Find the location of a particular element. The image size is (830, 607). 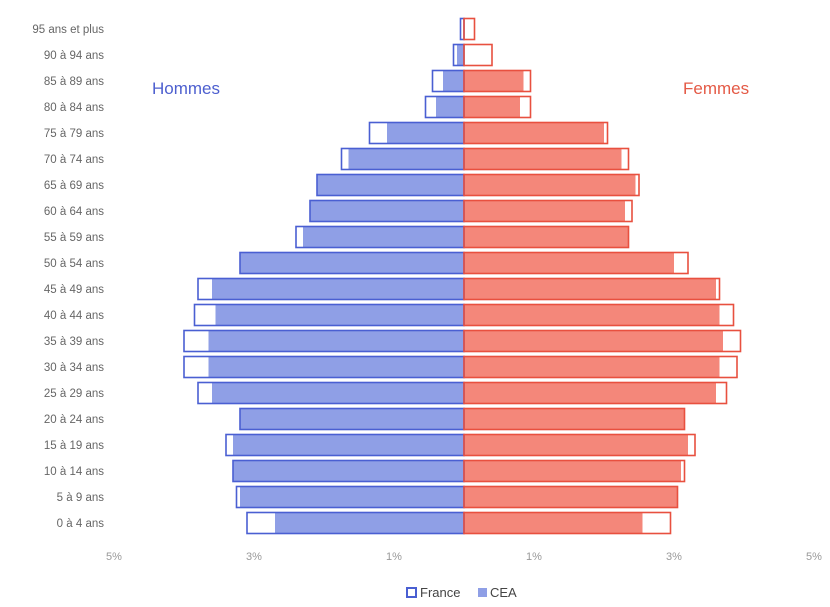

age-label: 30 à 34 ans is located at coordinates (74, 368).